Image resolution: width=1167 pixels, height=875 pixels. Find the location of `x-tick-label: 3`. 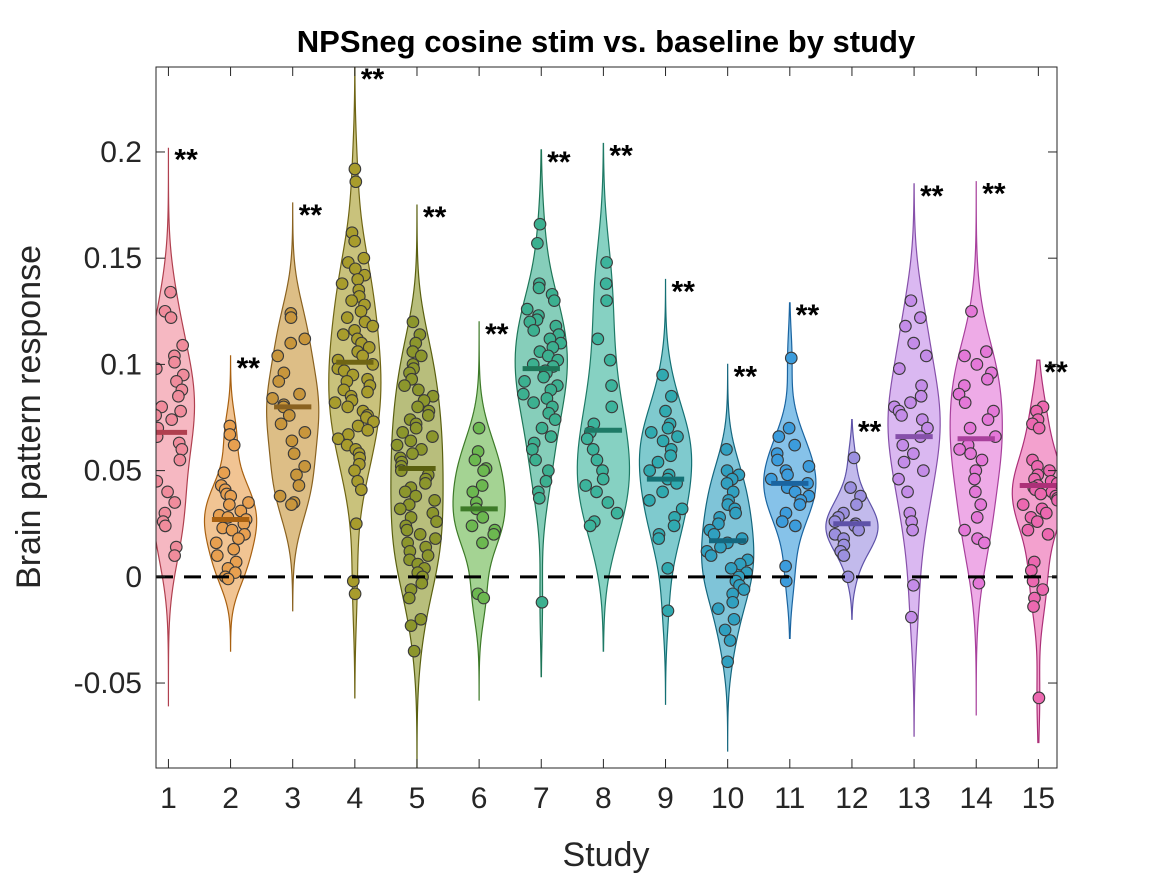

x-tick-label: 3 is located at coordinates (292, 798).